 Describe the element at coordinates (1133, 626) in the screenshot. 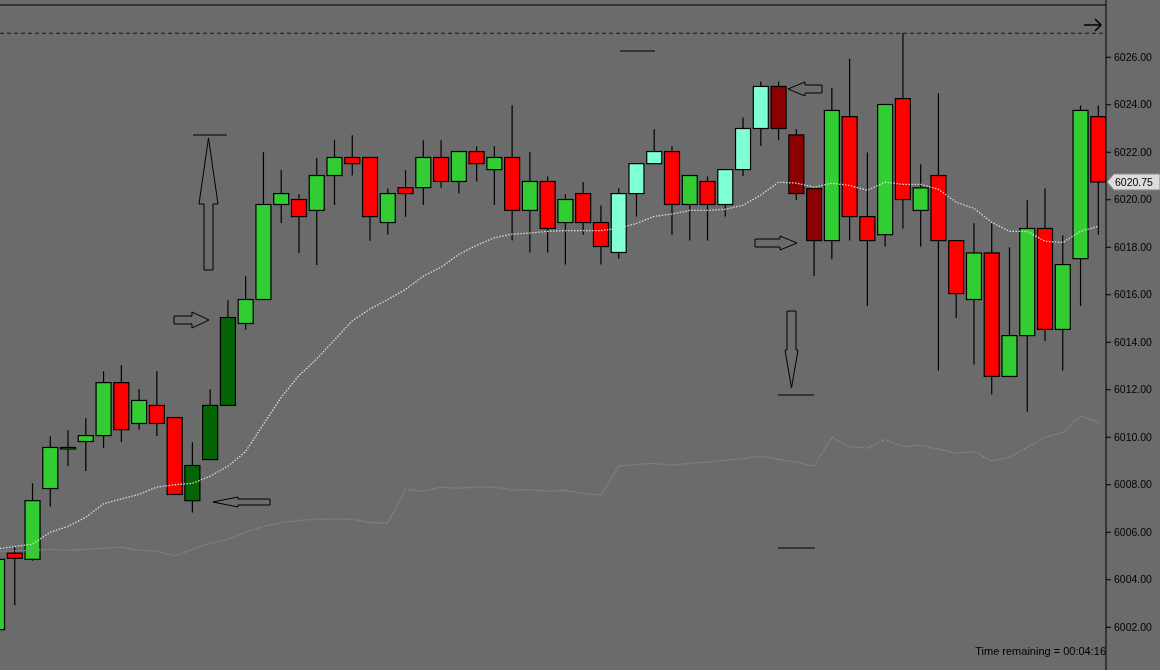

I see `y-tick-label: 6002.00` at that location.